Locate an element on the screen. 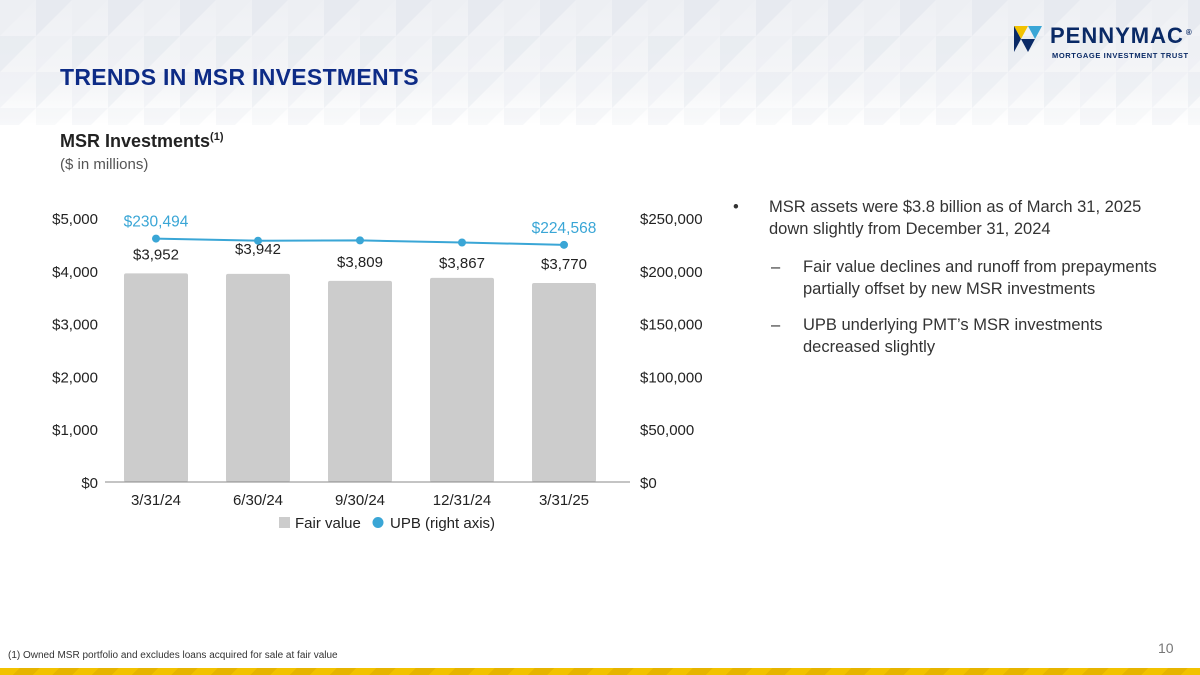 The width and height of the screenshot is (1200, 675). page-number: 10 is located at coordinates (1166, 648).